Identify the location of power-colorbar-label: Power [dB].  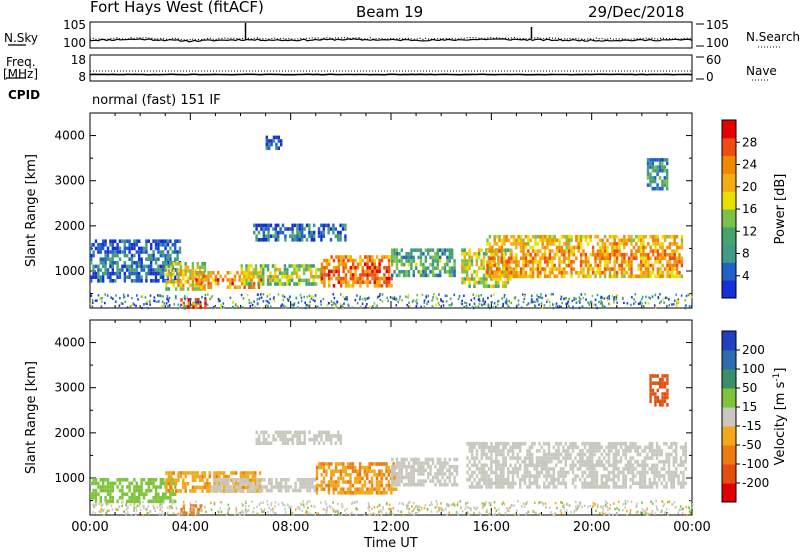
(780, 209).